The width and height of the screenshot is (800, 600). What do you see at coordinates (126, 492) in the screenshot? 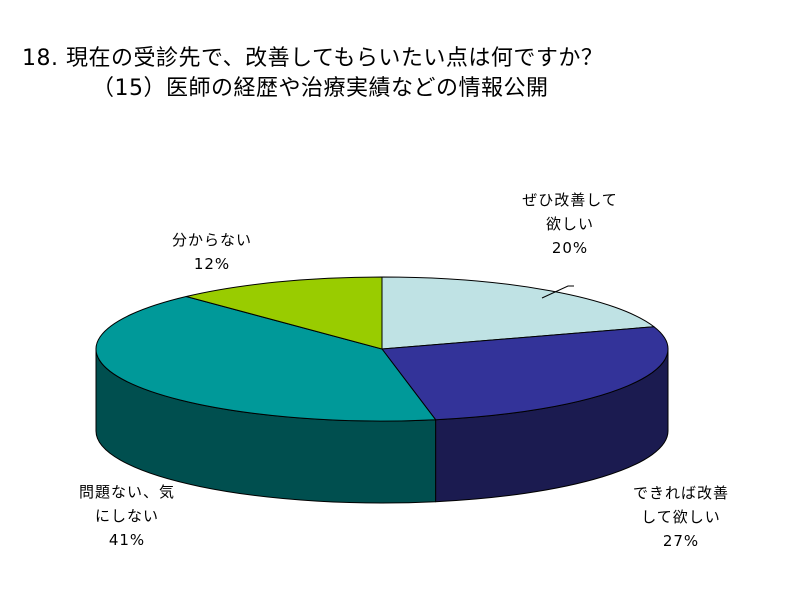
I see `data-label-3-line-1: 問題ない、気` at bounding box center [126, 492].